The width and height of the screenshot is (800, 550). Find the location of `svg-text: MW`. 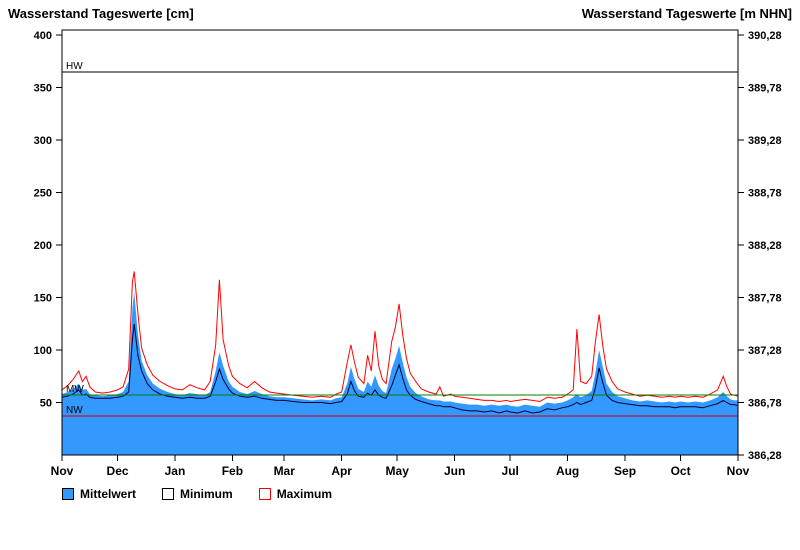

svg-text: MW is located at coordinates (75, 389).